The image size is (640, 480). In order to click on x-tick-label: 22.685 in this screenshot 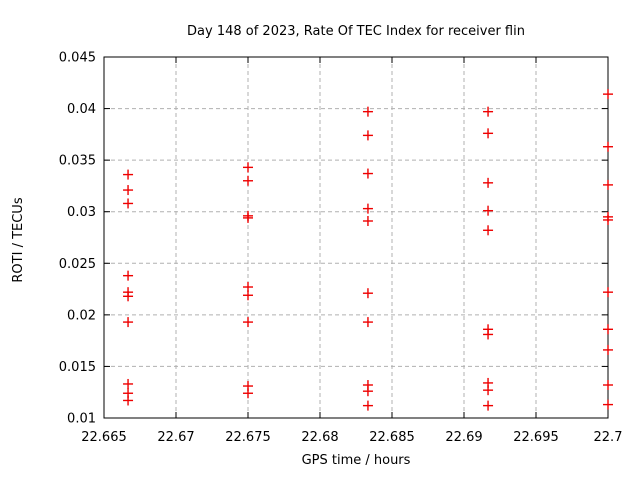, I will do `click(392, 437)`.